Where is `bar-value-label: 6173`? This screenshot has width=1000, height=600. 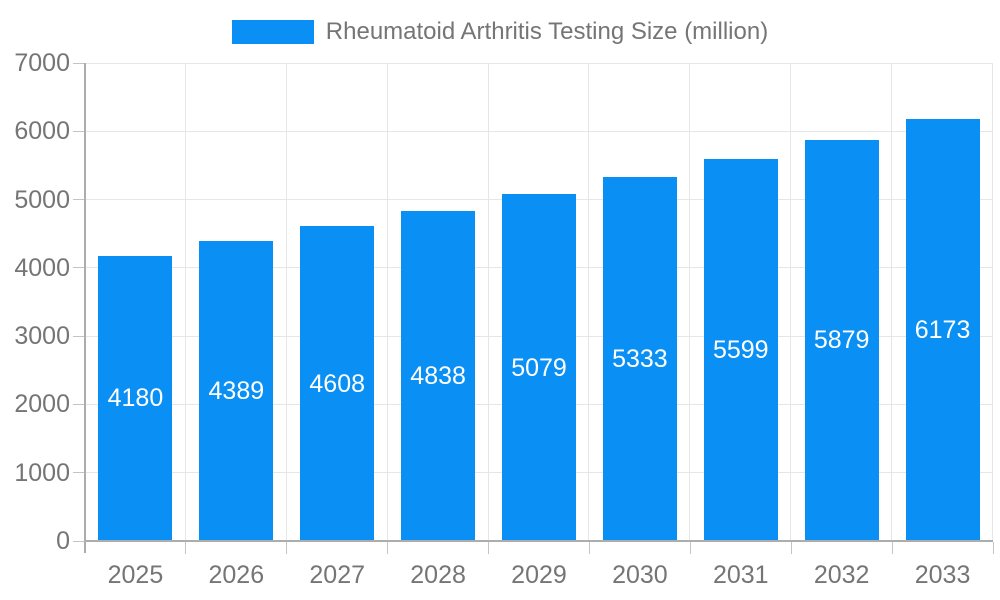
bar-value-label: 6173 is located at coordinates (942, 330).